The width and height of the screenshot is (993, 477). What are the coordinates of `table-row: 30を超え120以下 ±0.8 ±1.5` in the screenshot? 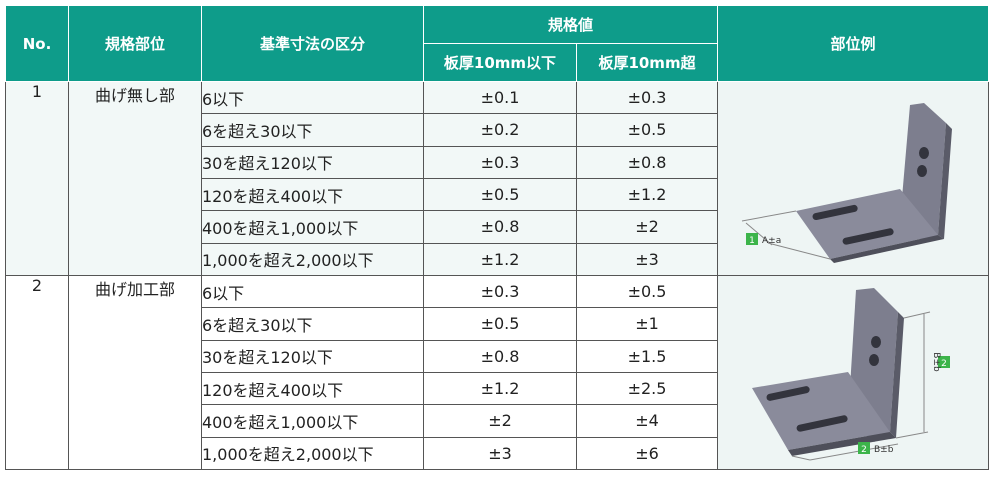 It's located at (497, 356).